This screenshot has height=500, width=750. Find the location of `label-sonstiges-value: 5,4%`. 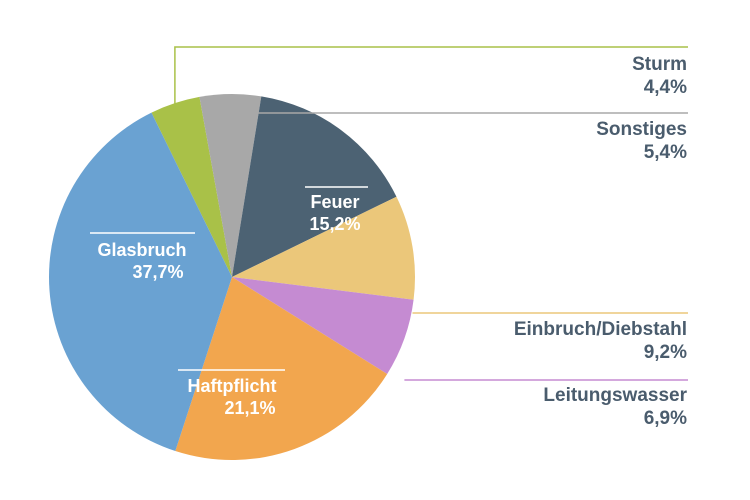

label-sonstiges-value: 5,4% is located at coordinates (665, 152).